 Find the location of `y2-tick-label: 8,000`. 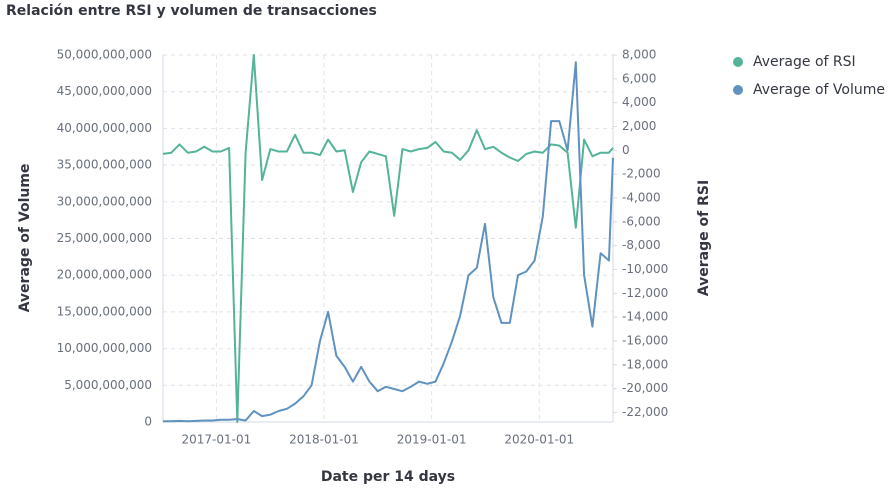

y2-tick-label: 8,000 is located at coordinates (639, 55).